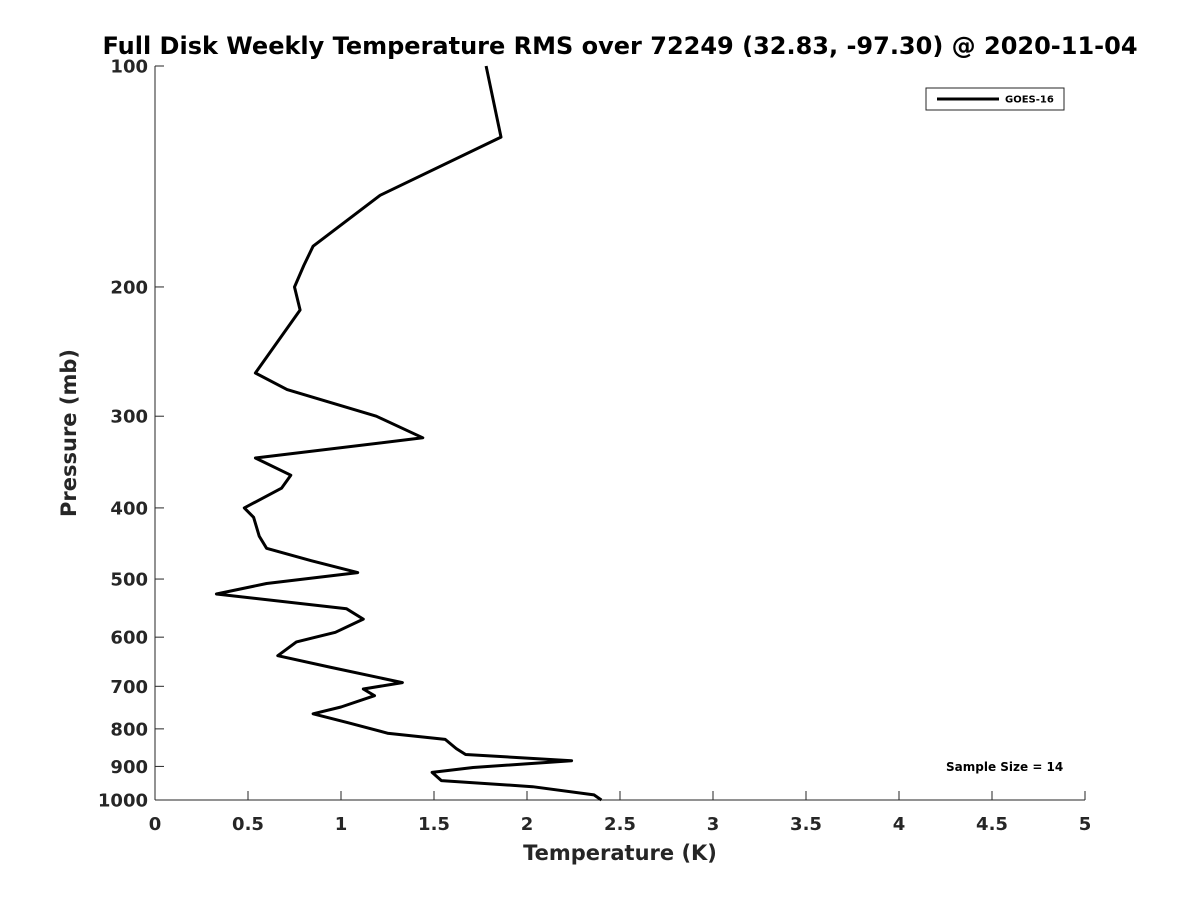 The height and width of the screenshot is (900, 1200). Describe the element at coordinates (899, 824) in the screenshot. I see `x-tick-label: 4` at that location.